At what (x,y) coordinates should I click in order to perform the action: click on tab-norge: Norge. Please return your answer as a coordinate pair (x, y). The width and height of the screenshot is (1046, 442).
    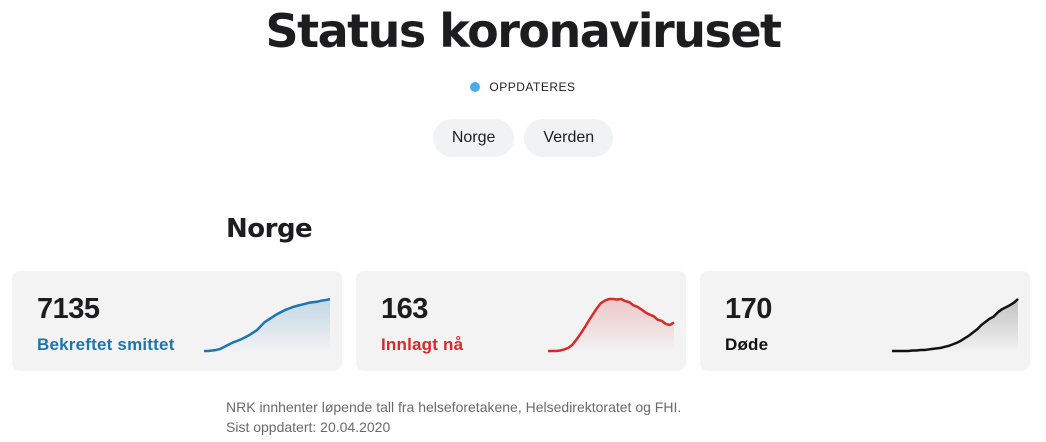
    Looking at the image, I should click on (473, 138).